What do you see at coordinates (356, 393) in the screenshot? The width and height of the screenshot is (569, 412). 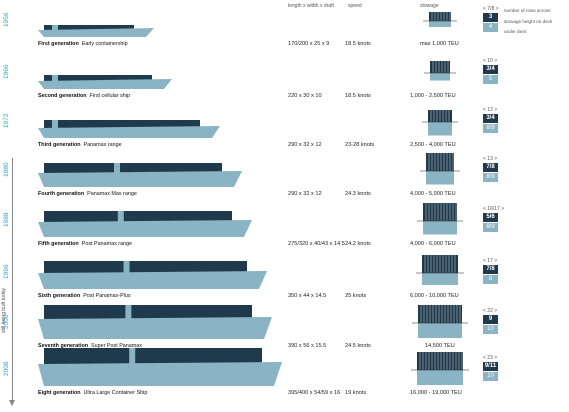 I see `ship-speed: 19 knots` at bounding box center [356, 393].